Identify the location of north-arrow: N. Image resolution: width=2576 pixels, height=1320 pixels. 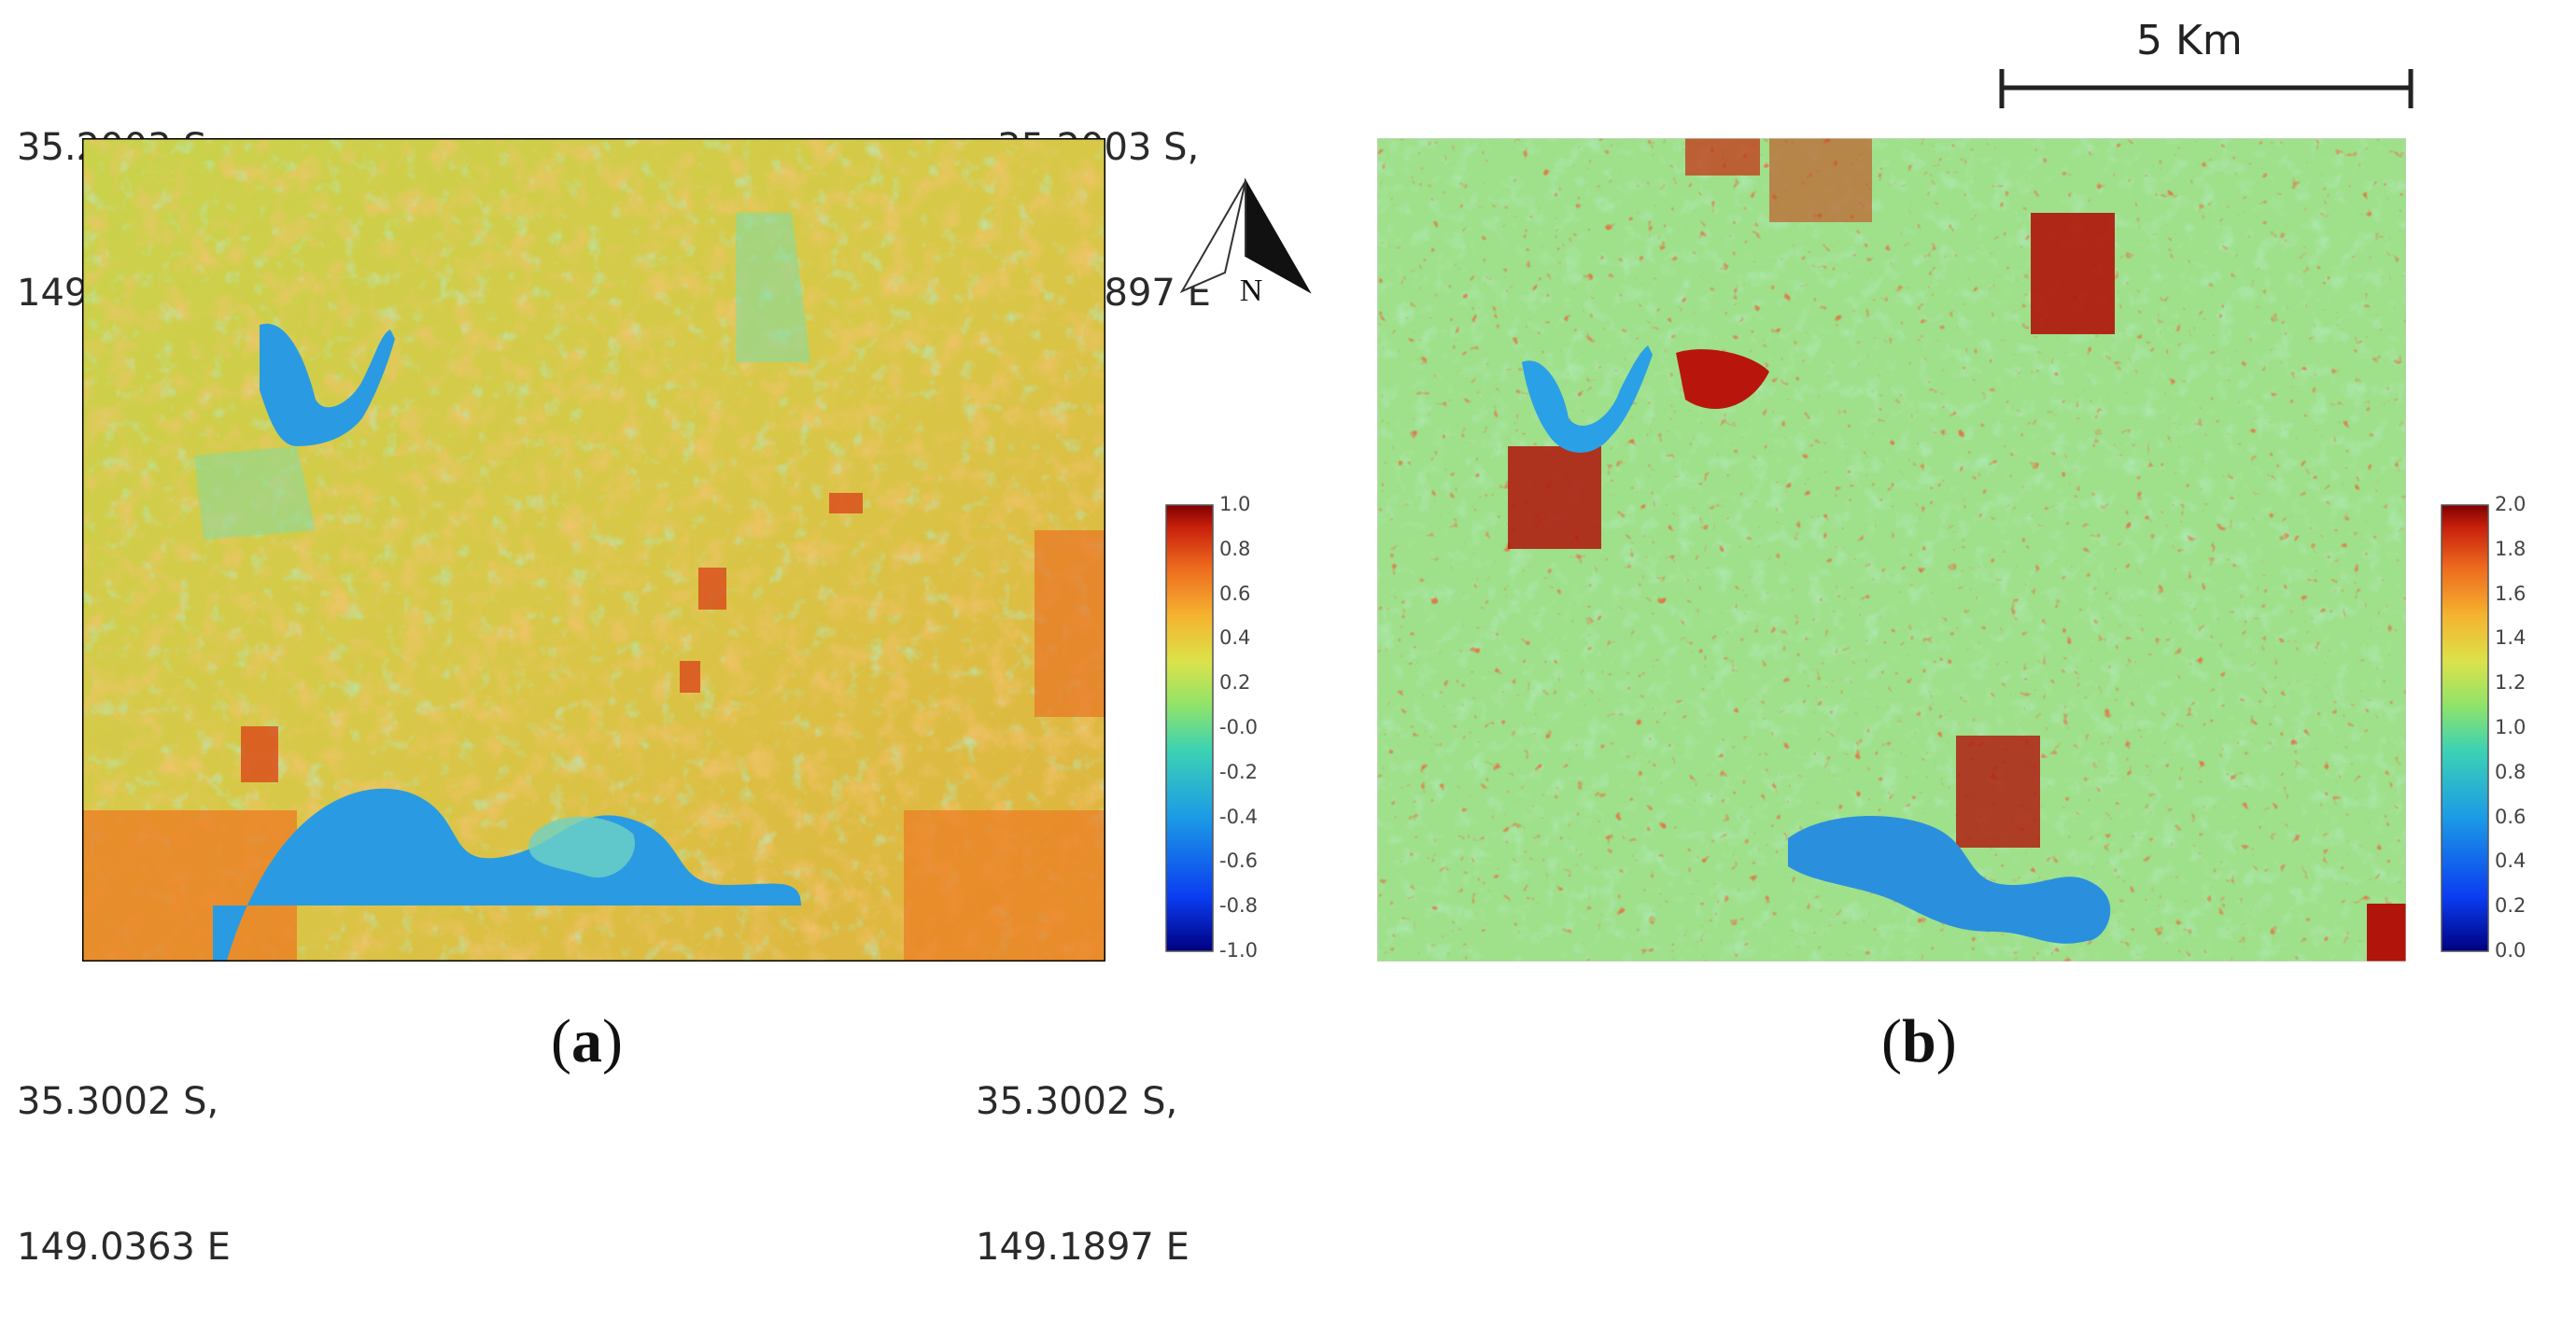
(1246, 240).